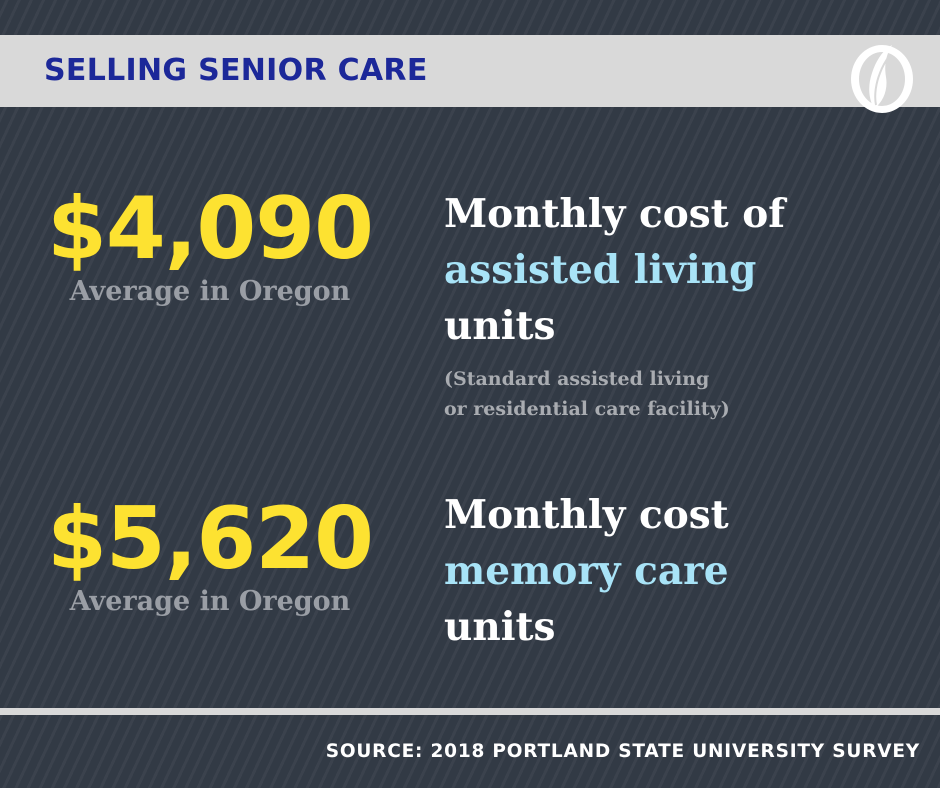 The height and width of the screenshot is (788, 940). I want to click on page-title: SELLING SENIOR CARE, so click(236, 70).